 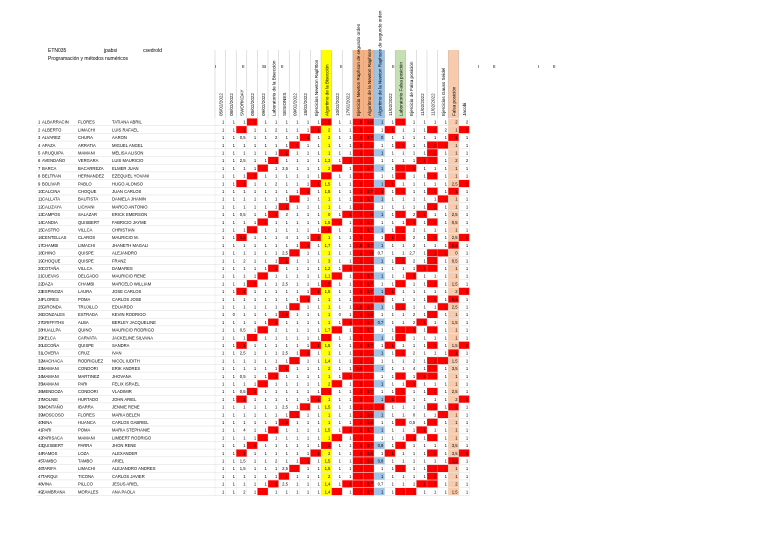 I want to click on student-surname: GIRONDA, so click(x=52, y=307).